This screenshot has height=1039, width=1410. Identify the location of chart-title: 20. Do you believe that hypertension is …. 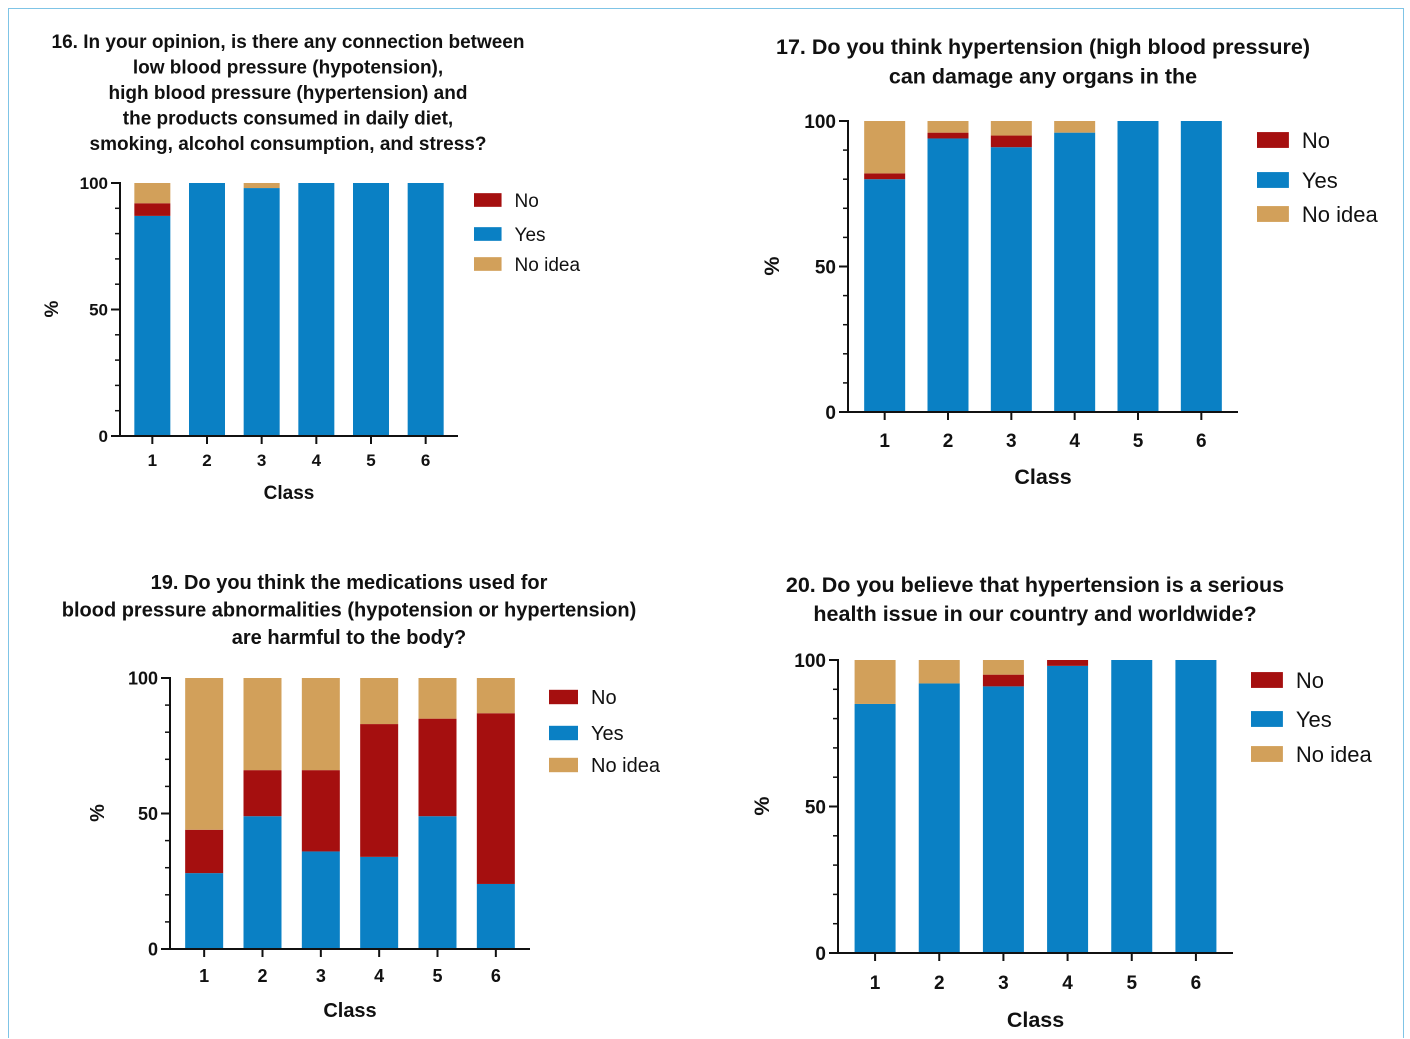
(1035, 599).